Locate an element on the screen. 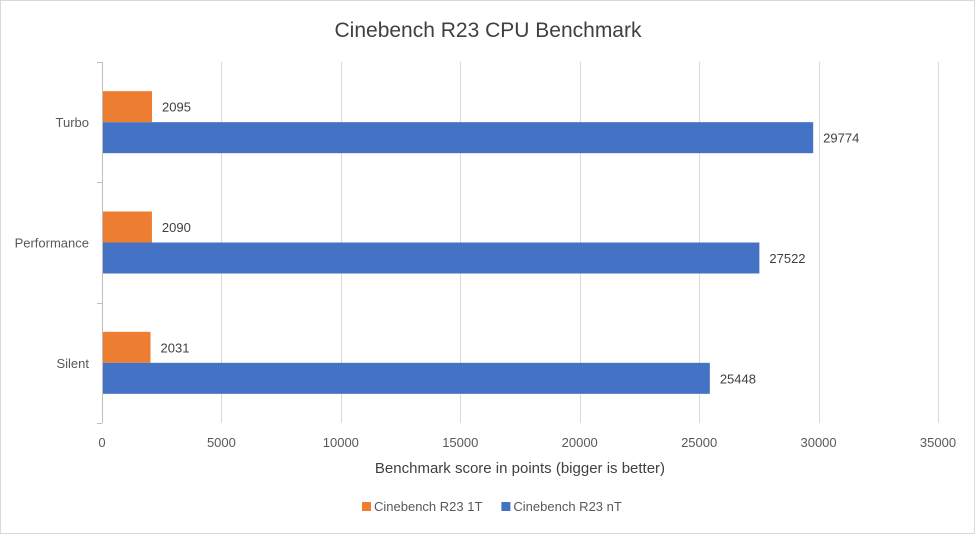 The width and height of the screenshot is (975, 538). y-tick-label: Silent is located at coordinates (72, 363).